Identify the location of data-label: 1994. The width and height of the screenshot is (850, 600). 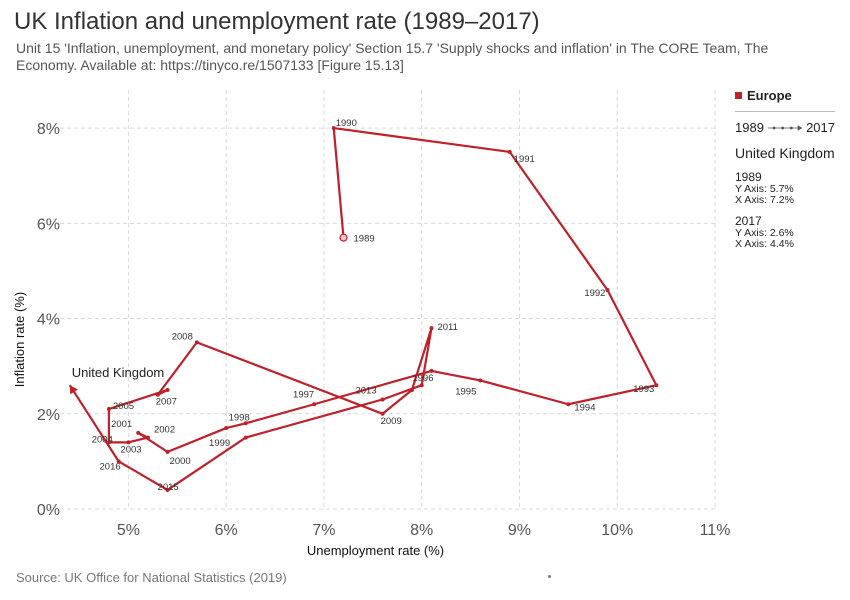
(584, 407).